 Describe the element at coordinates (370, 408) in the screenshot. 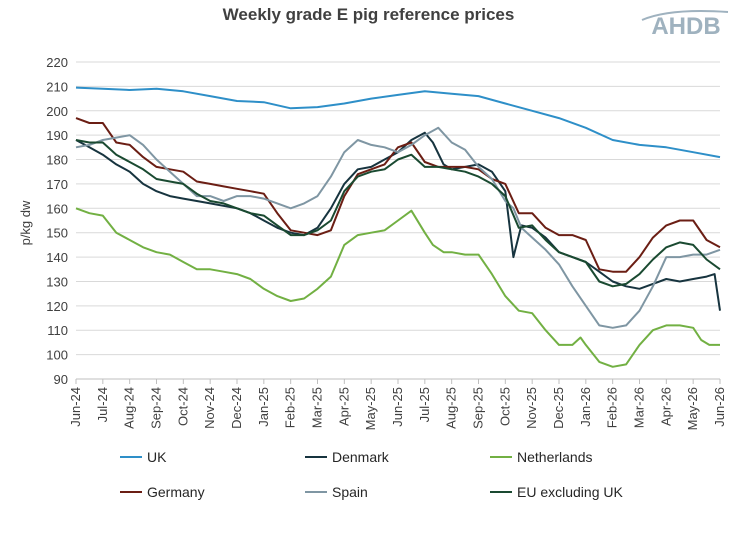

I see `x-tick-label: May-25` at that location.